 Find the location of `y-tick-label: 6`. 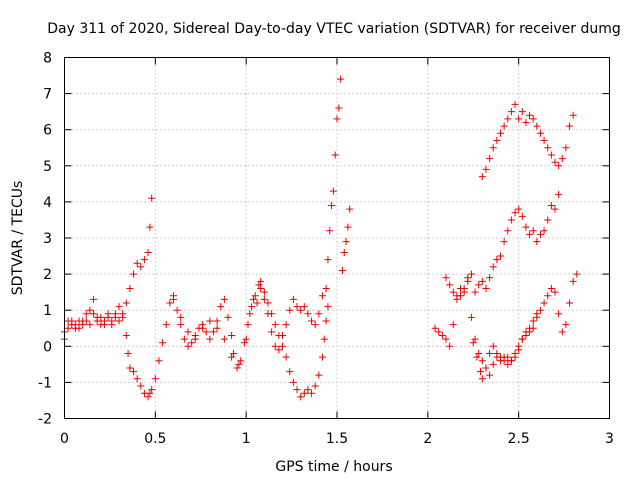

y-tick-label: 6 is located at coordinates (47, 131).